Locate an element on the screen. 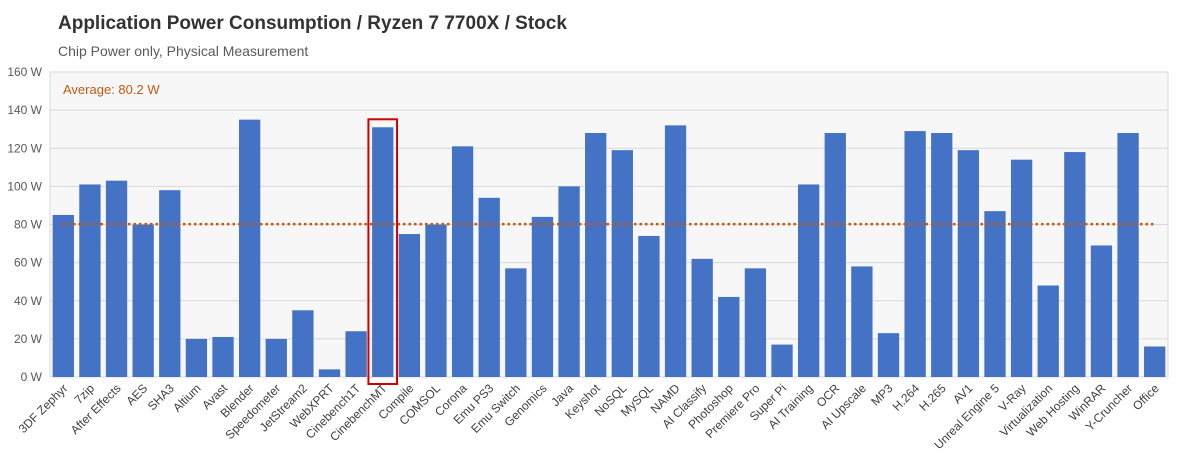 This screenshot has height=467, width=1183. y-tick-label: 60 W is located at coordinates (28, 263).